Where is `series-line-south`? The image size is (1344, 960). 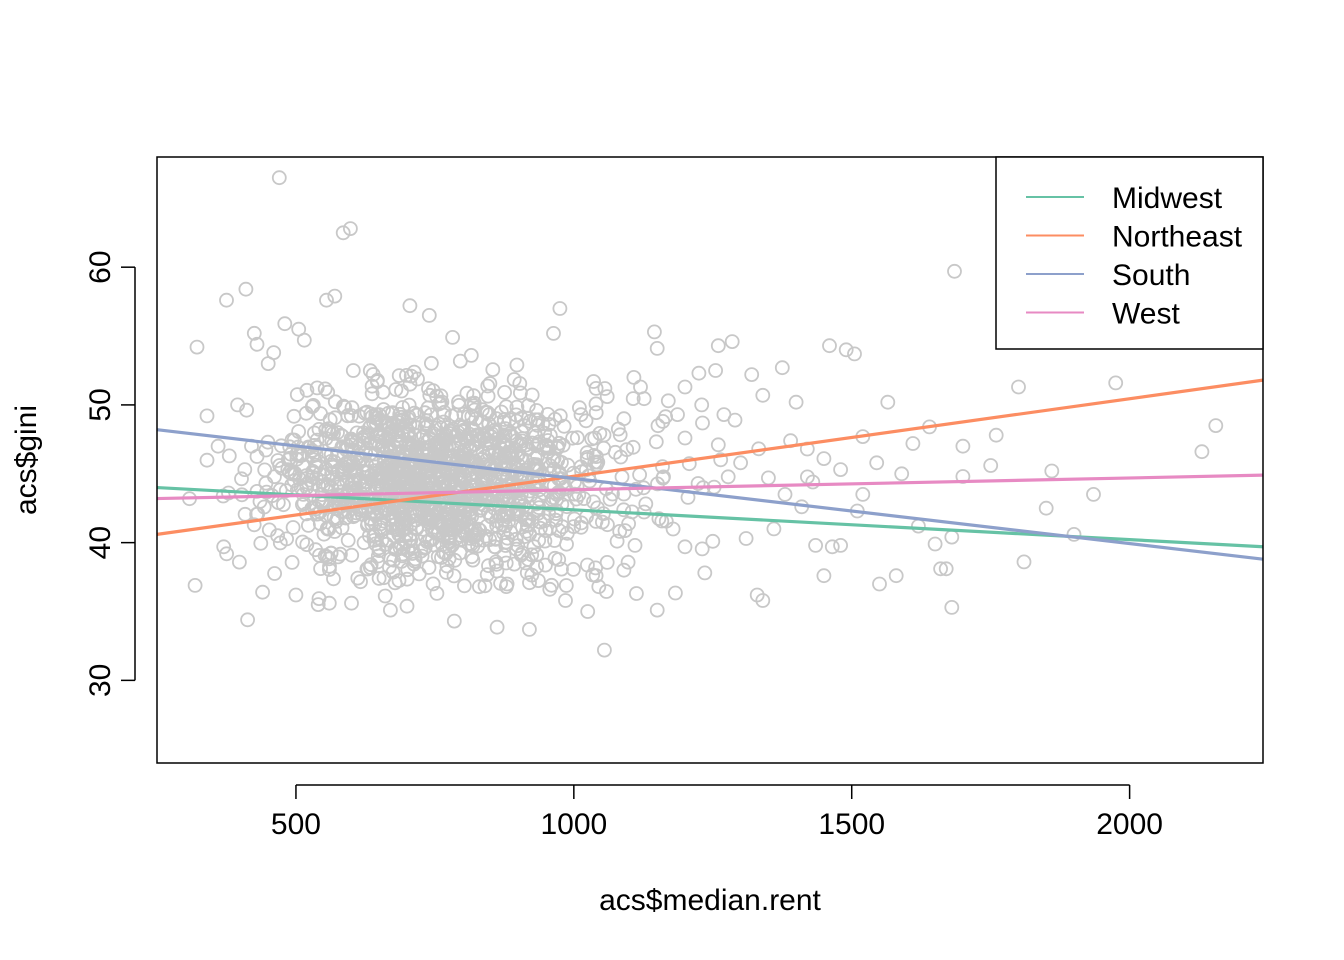
series-line-south is located at coordinates (710, 494).